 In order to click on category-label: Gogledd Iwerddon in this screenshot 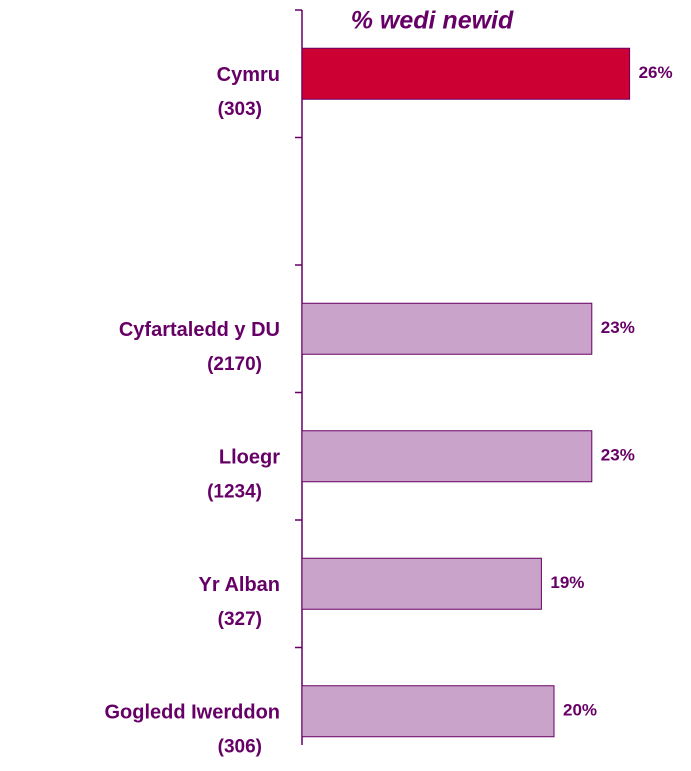, I will do `click(192, 713)`.